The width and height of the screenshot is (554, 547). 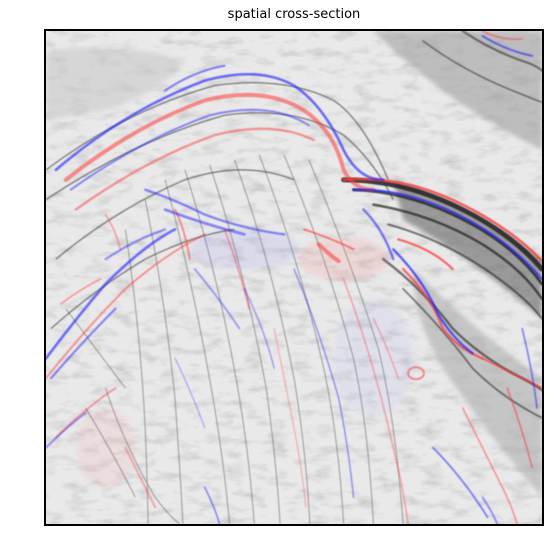 I want to click on figure-title: spatial cross-section, so click(x=294, y=14).